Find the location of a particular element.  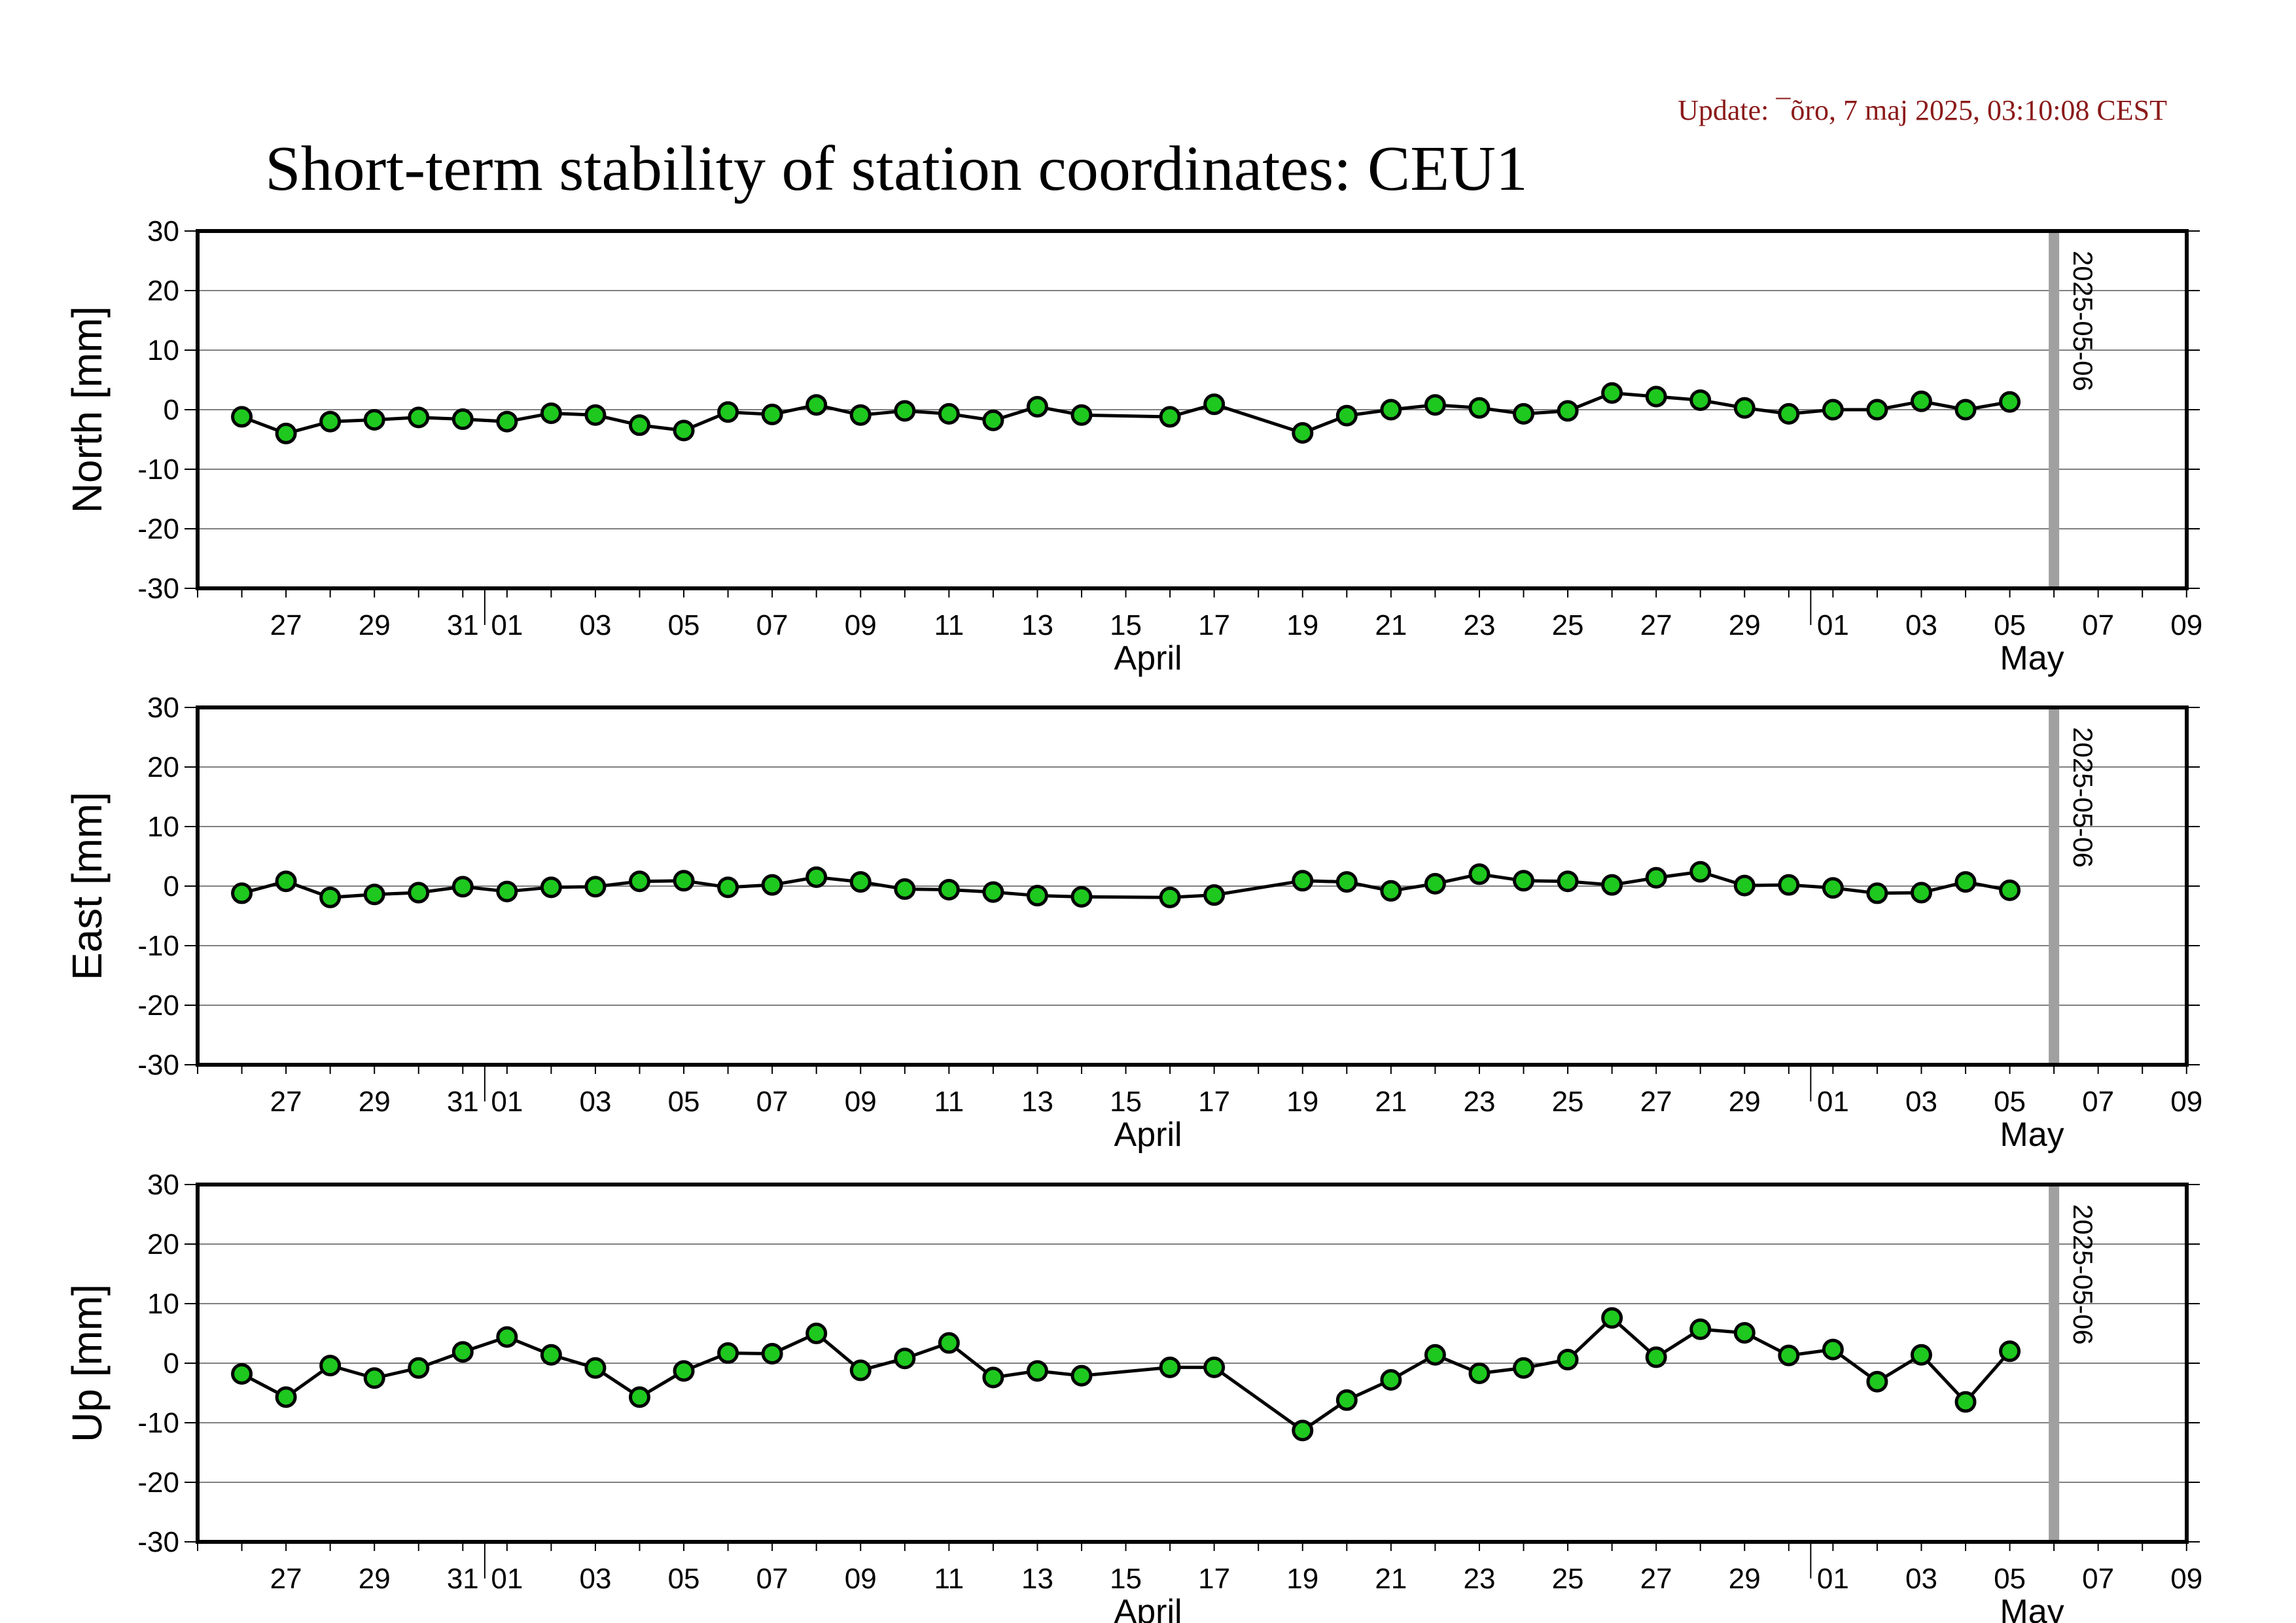

x-tick-label: 23 is located at coordinates (1479, 625).